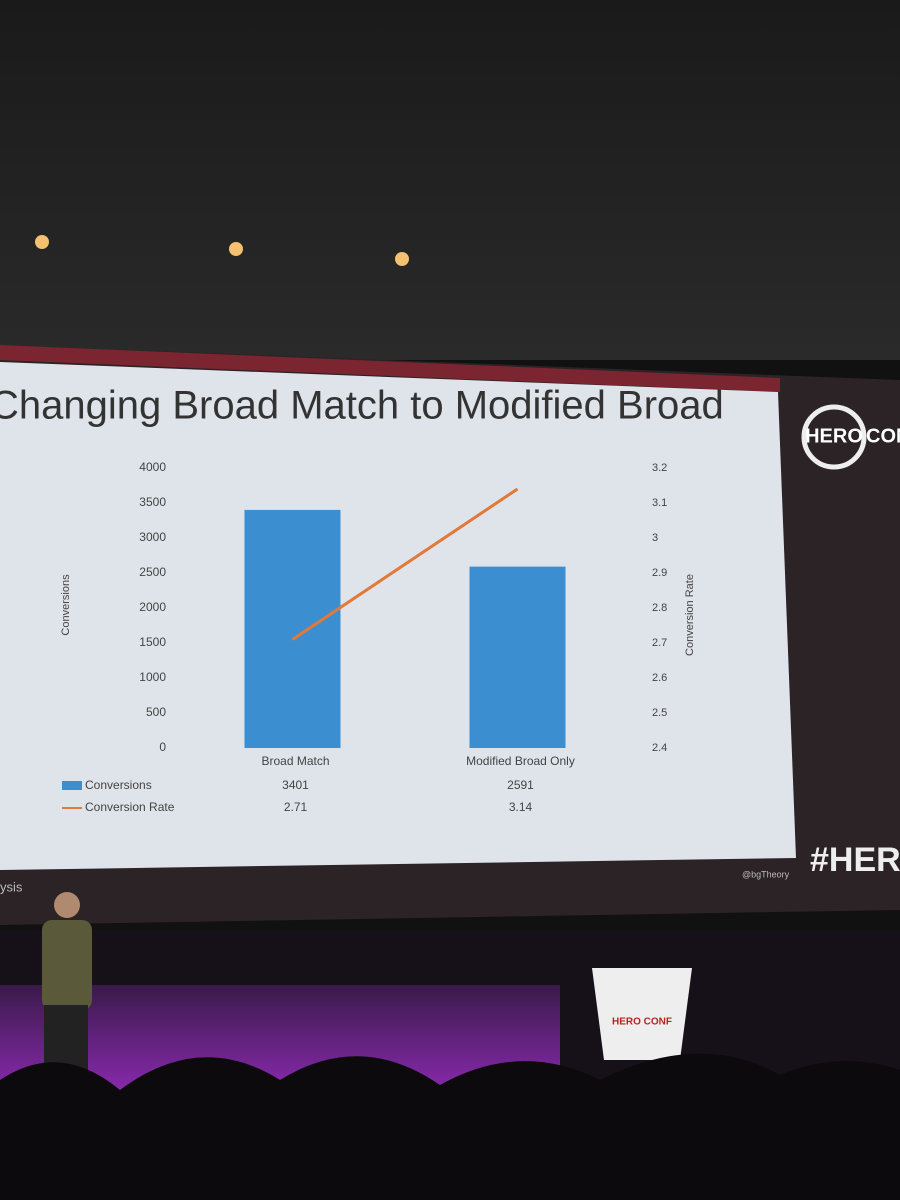  What do you see at coordinates (295, 761) in the screenshot?
I see `x-tick-label: Broad Match` at bounding box center [295, 761].